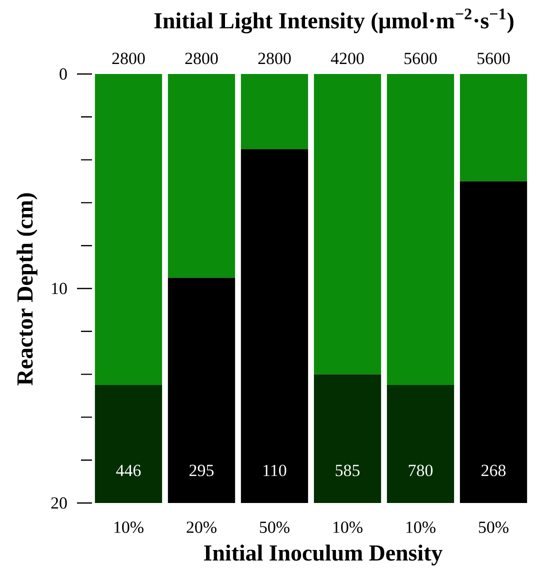 The height and width of the screenshot is (568, 537). What do you see at coordinates (27, 289) in the screenshot?
I see `y-axis-title: Reactor Depth (cm)` at bounding box center [27, 289].